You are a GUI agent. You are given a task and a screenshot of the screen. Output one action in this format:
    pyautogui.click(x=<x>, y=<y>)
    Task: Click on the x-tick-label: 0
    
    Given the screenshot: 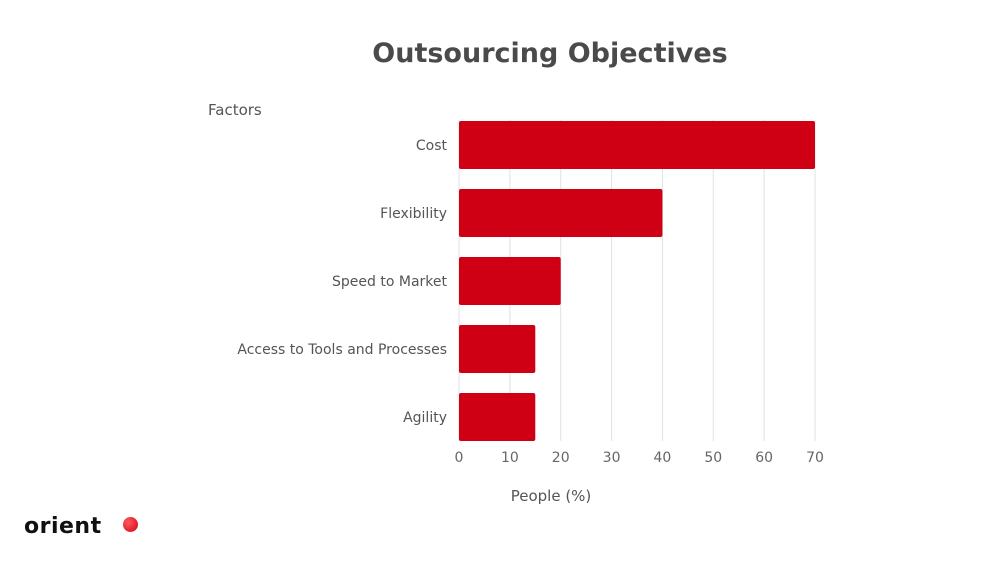 What is the action you would take?
    pyautogui.click(x=459, y=458)
    